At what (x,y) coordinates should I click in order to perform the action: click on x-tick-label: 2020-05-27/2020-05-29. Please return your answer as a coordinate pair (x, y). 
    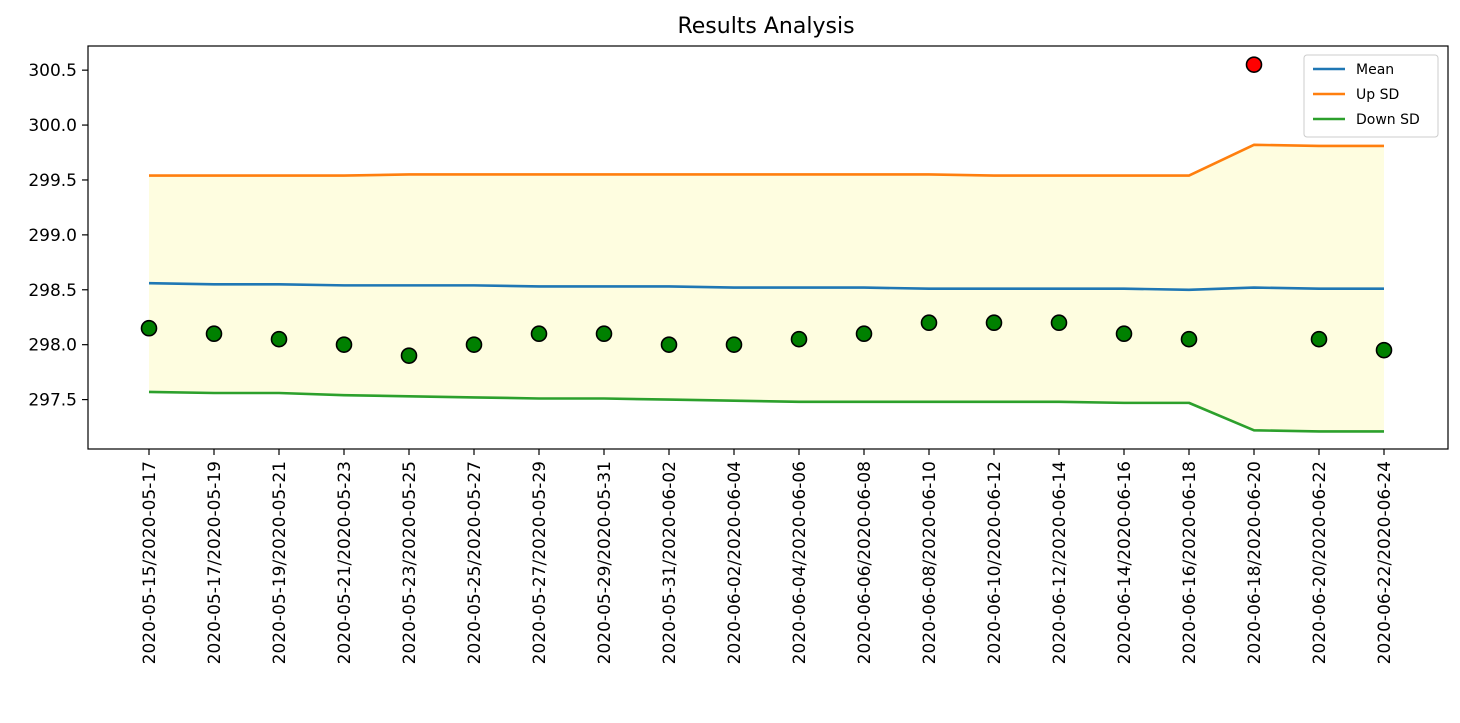
    Looking at the image, I should click on (540, 562).